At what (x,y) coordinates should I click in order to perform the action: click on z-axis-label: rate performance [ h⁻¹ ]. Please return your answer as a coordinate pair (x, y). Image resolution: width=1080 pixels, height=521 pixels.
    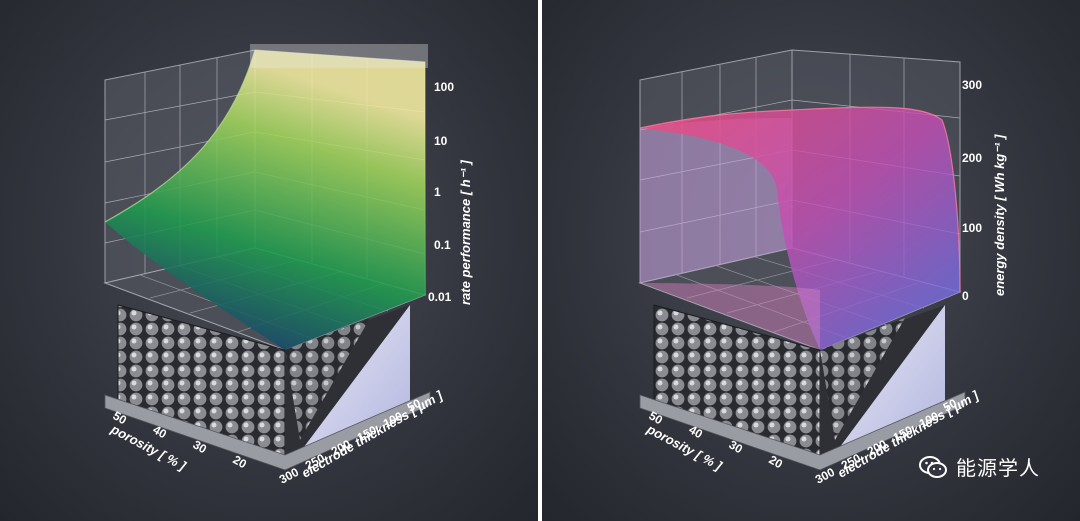
    Looking at the image, I should click on (465, 232).